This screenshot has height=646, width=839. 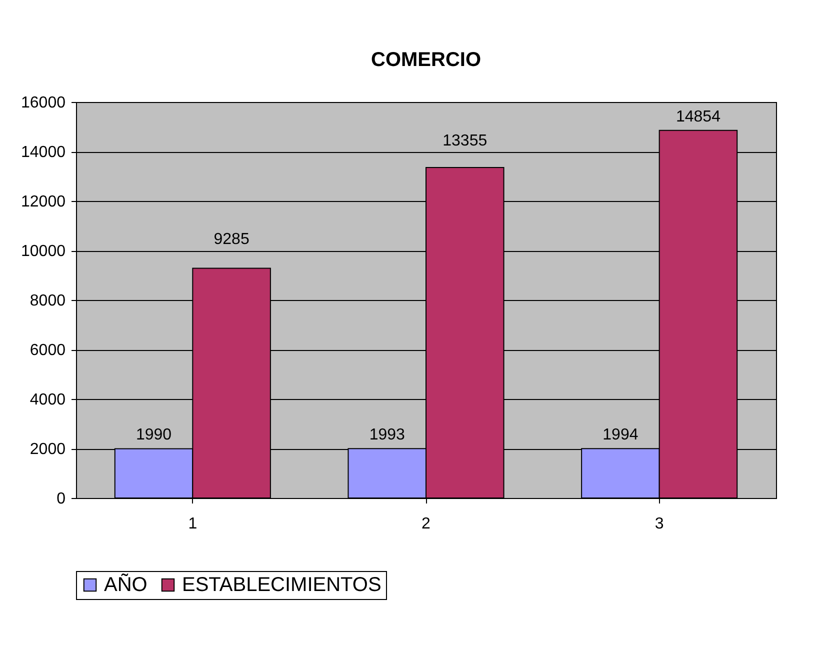 What do you see at coordinates (659, 524) in the screenshot?
I see `x-tick-label: 3` at bounding box center [659, 524].